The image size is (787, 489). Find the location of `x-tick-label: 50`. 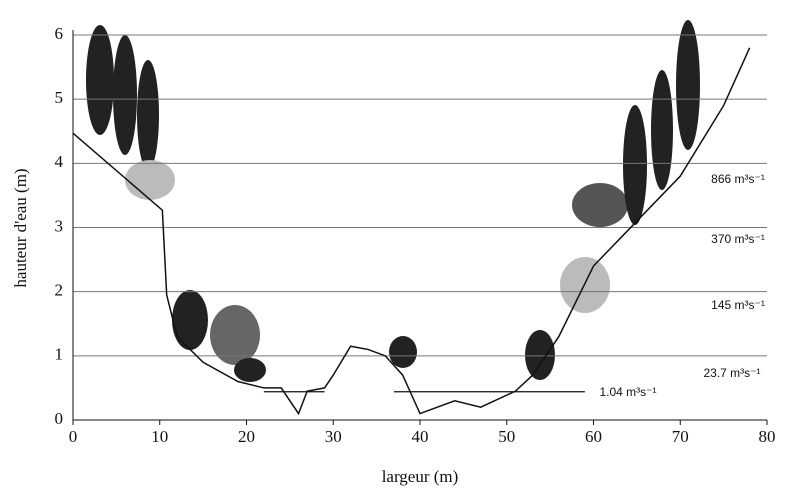

x-tick-label: 50 is located at coordinates (506, 436).